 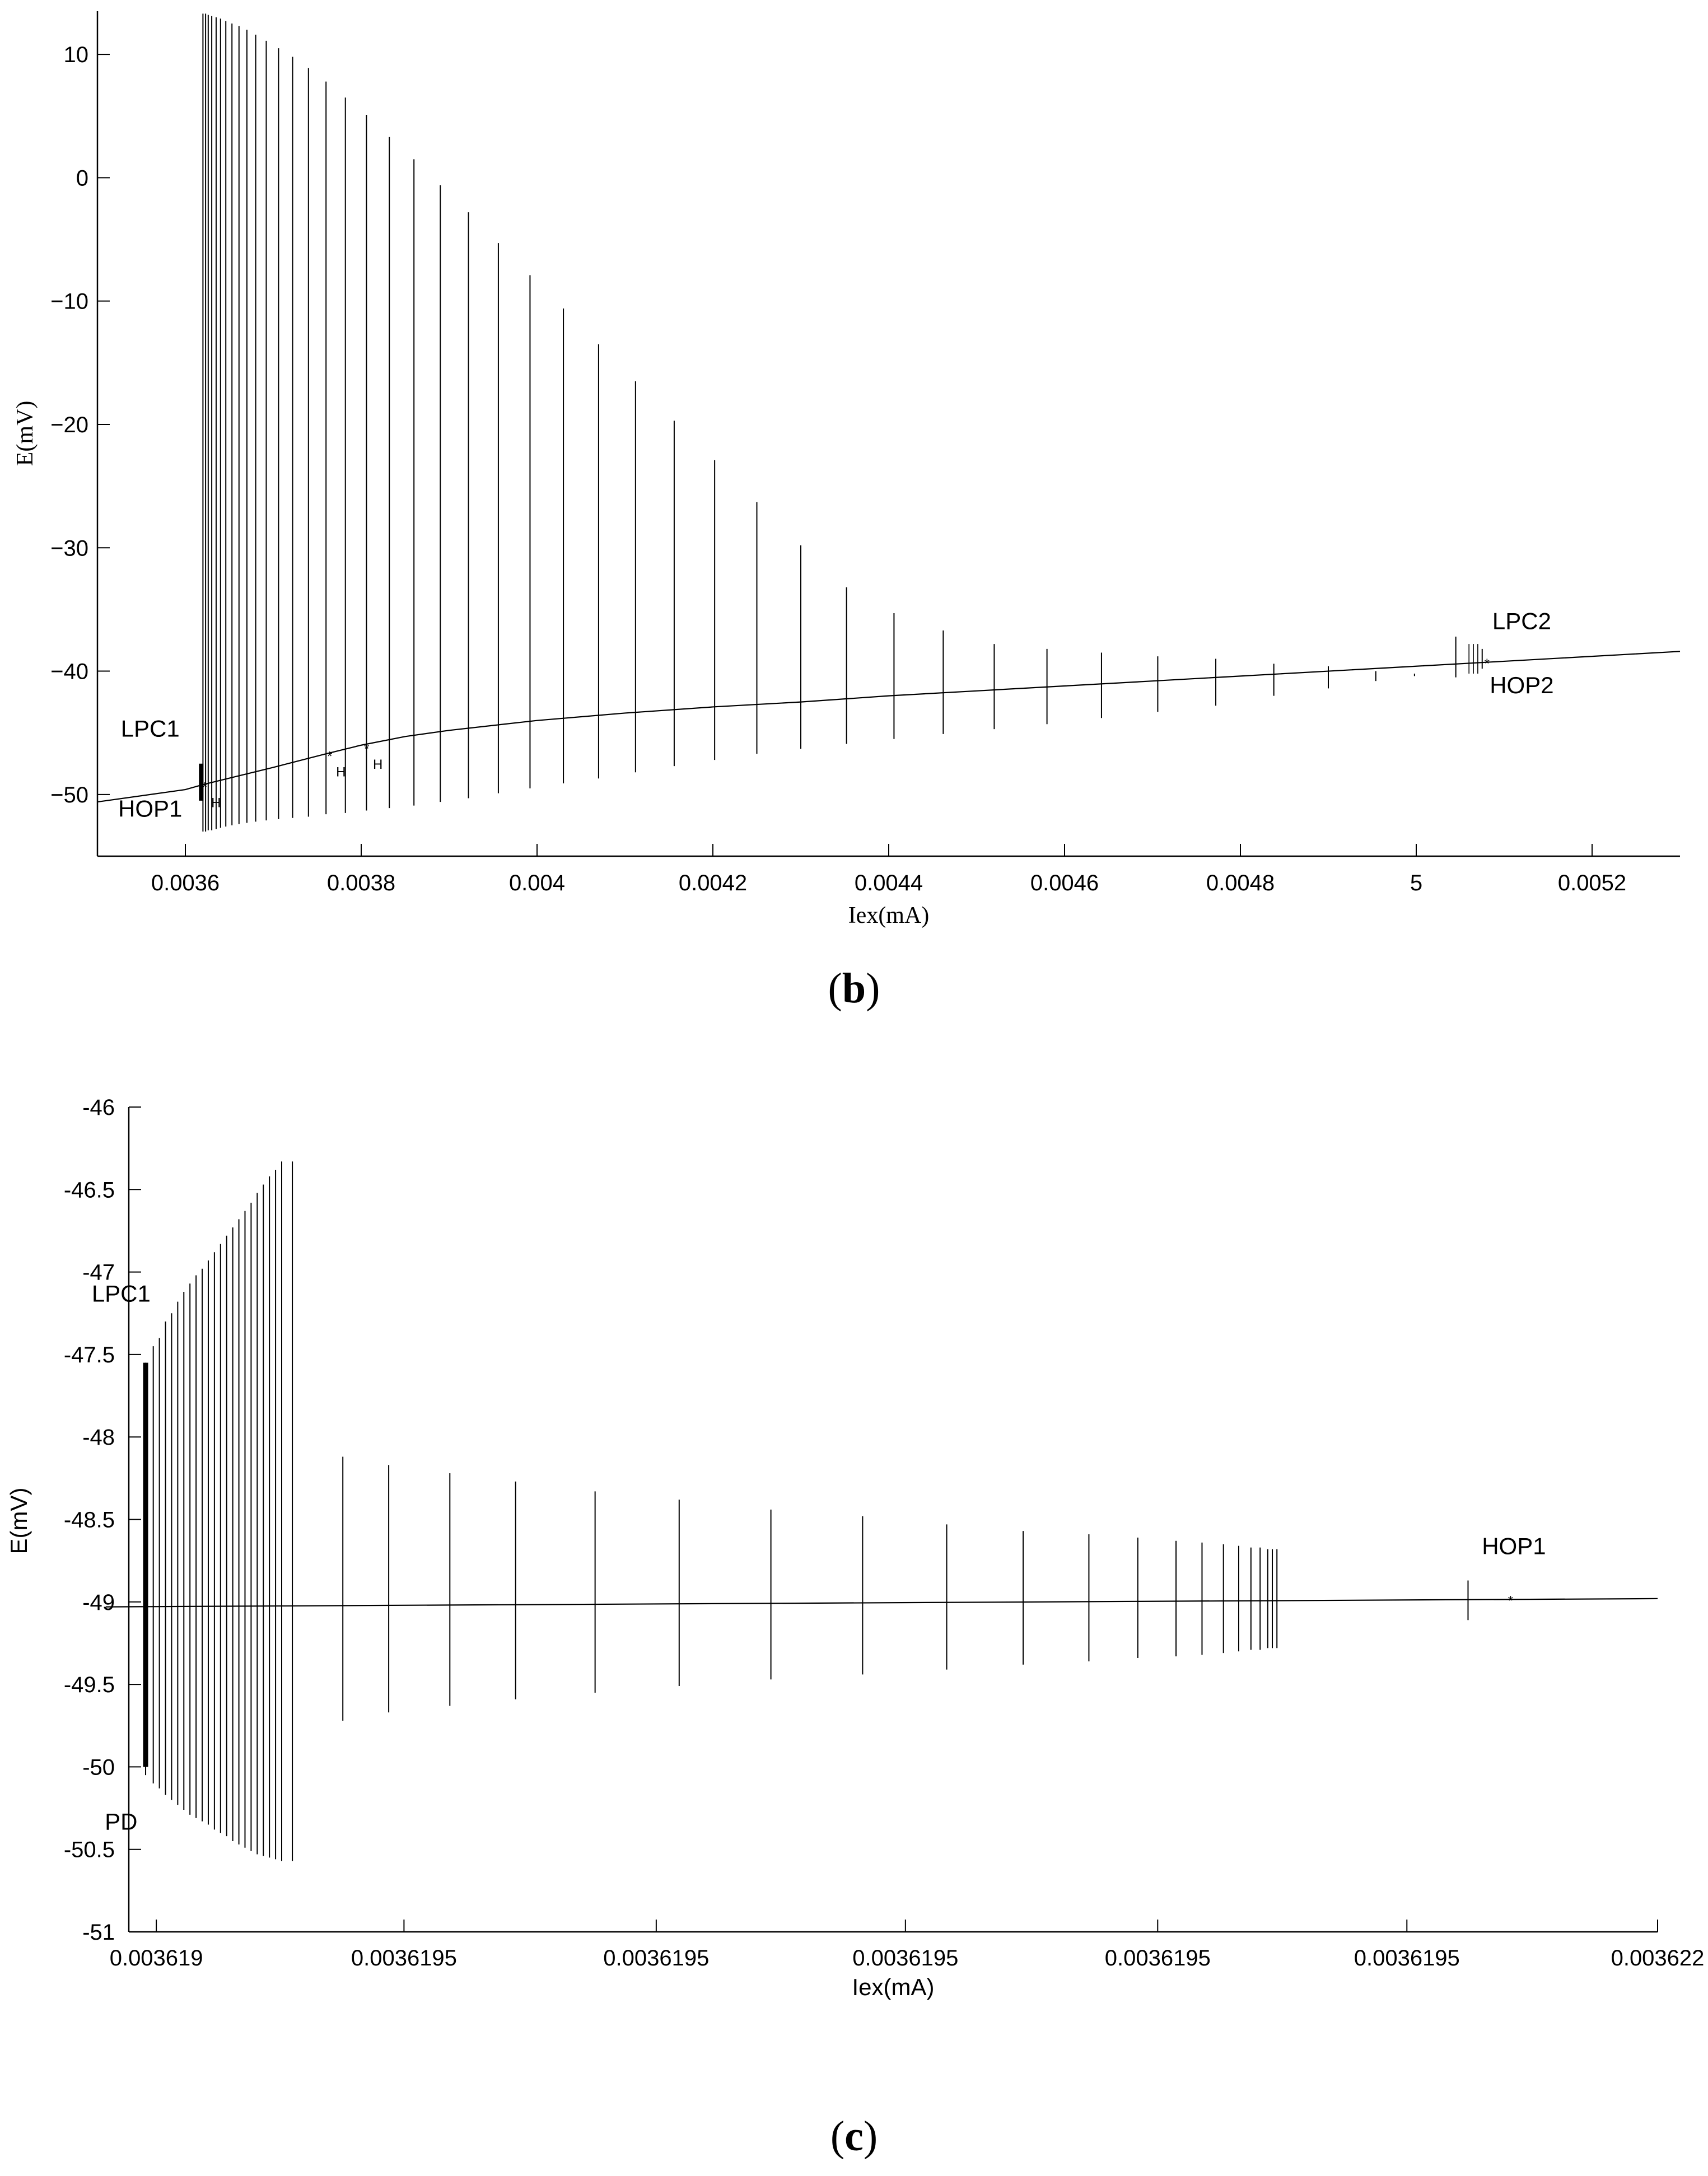 What do you see at coordinates (69, 672) in the screenshot?
I see `y-tick-label: −40` at bounding box center [69, 672].